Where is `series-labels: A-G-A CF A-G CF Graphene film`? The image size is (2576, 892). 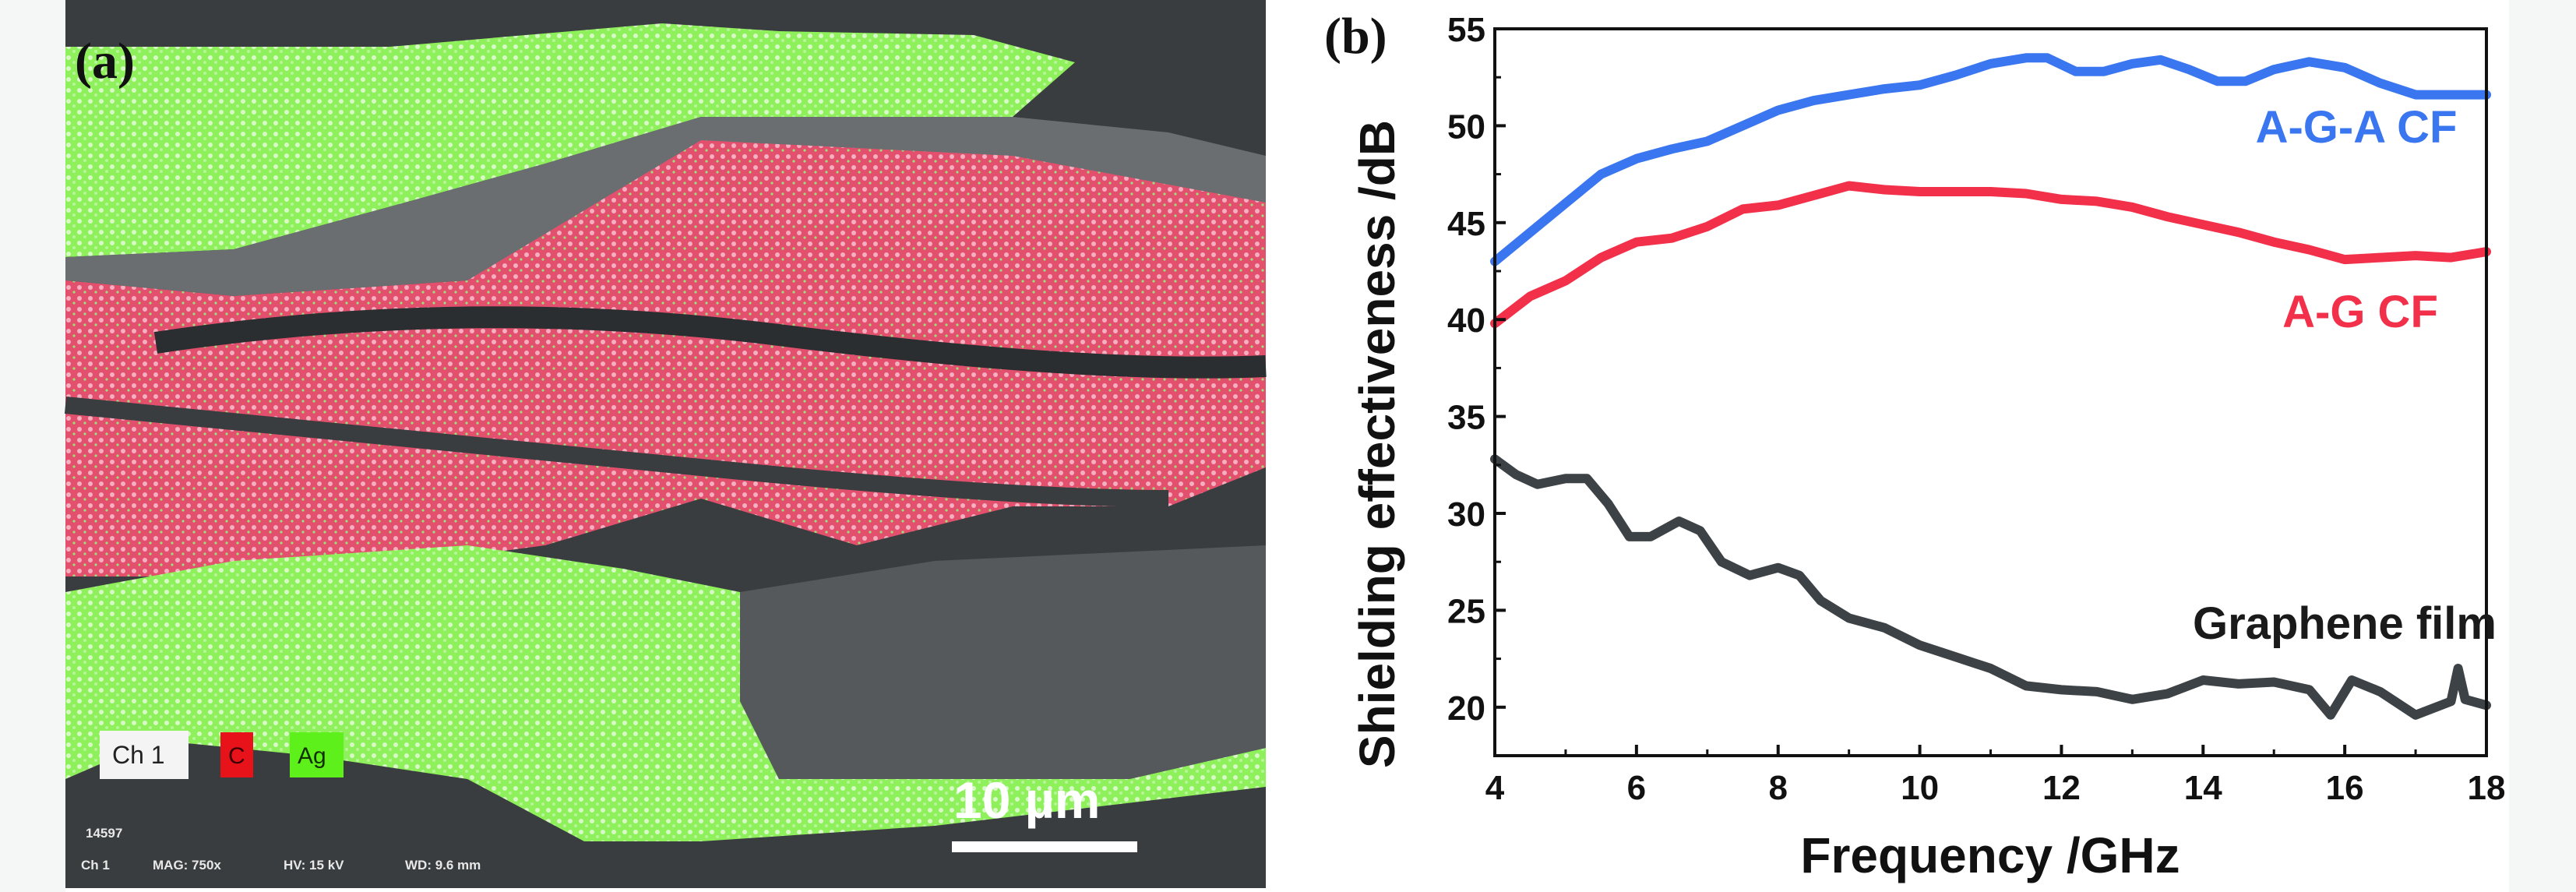 series-labels: A-G-A CF A-G CF Graphene film is located at coordinates (2345, 375).